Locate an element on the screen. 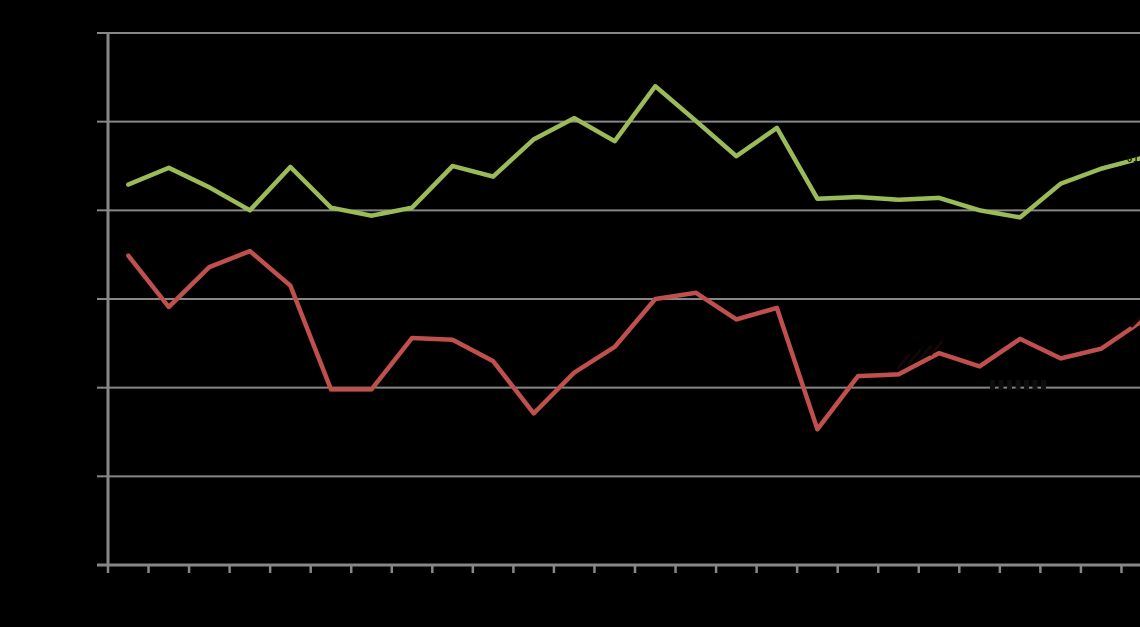 The image size is (1140, 627). x-axis-ticks is located at coordinates (614, 569).